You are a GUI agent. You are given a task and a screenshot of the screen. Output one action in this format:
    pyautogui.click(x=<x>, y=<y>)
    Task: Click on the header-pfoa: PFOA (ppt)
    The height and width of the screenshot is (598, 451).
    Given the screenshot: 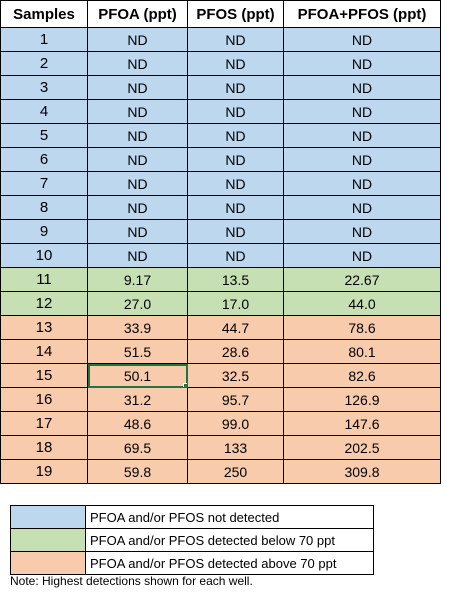 What is the action you would take?
    pyautogui.click(x=137, y=14)
    